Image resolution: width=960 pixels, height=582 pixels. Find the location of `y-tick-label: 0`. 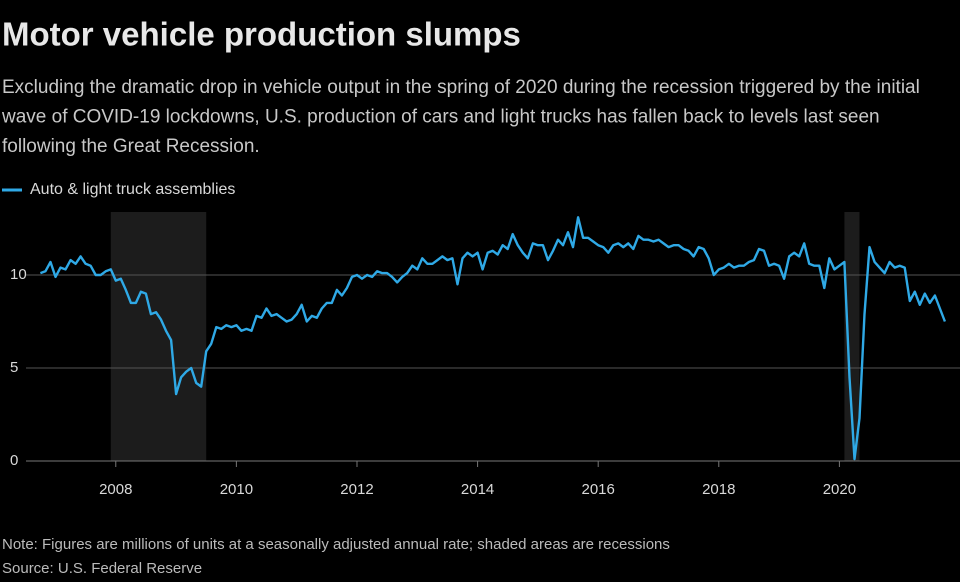

y-tick-label: 0 is located at coordinates (14, 460).